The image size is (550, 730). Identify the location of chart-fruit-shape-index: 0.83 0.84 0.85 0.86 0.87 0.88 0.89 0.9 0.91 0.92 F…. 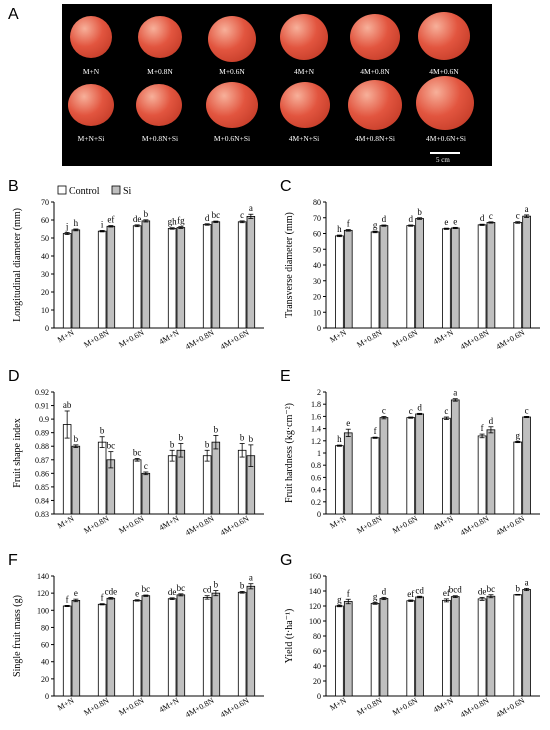
(138, 463).